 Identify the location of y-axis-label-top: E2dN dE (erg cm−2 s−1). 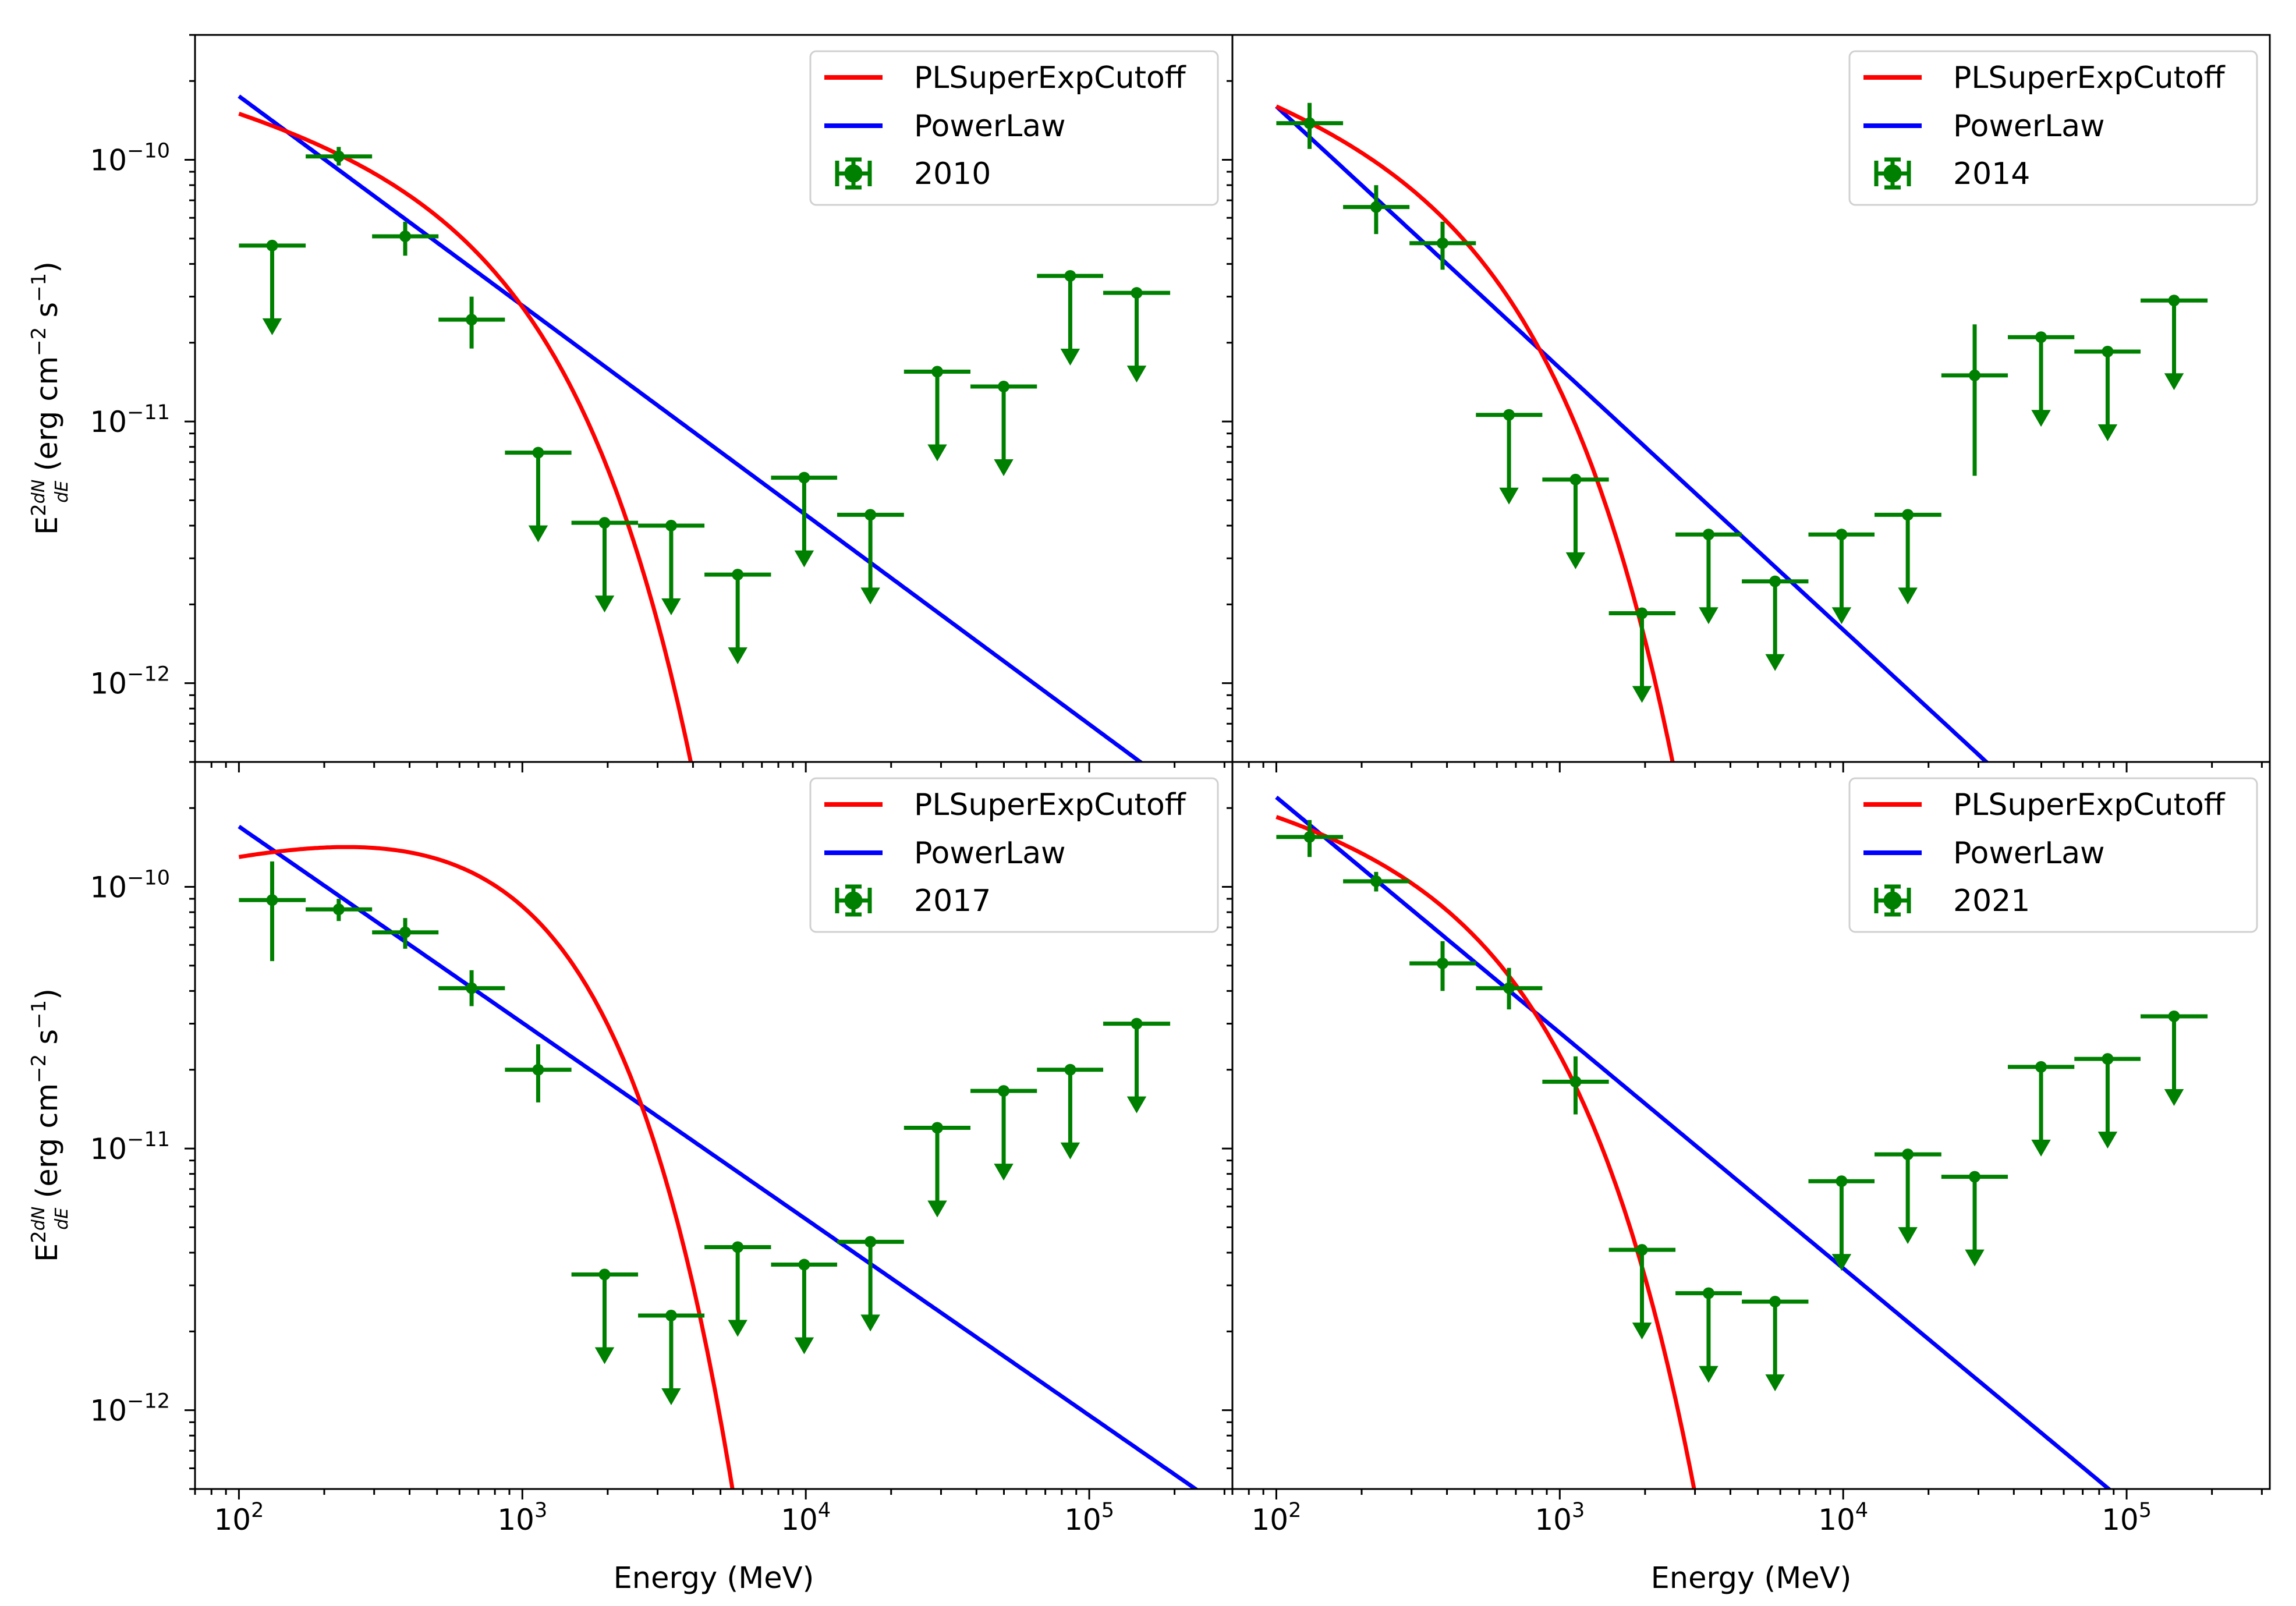
(50, 398).